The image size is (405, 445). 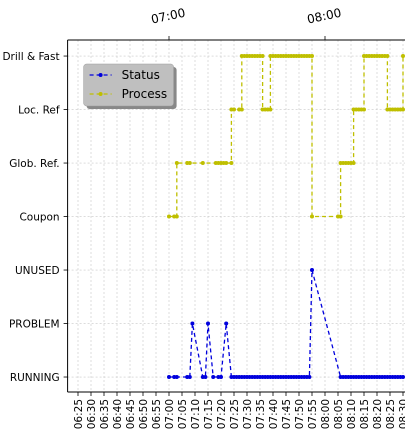 I want to click on y-tick-label: UNUSED, so click(x=37, y=271).